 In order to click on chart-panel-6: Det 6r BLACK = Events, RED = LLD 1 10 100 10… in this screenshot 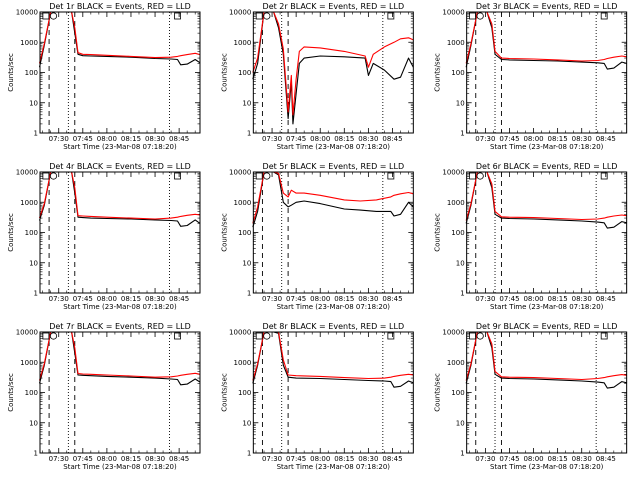, I will do `click(531, 236)`.